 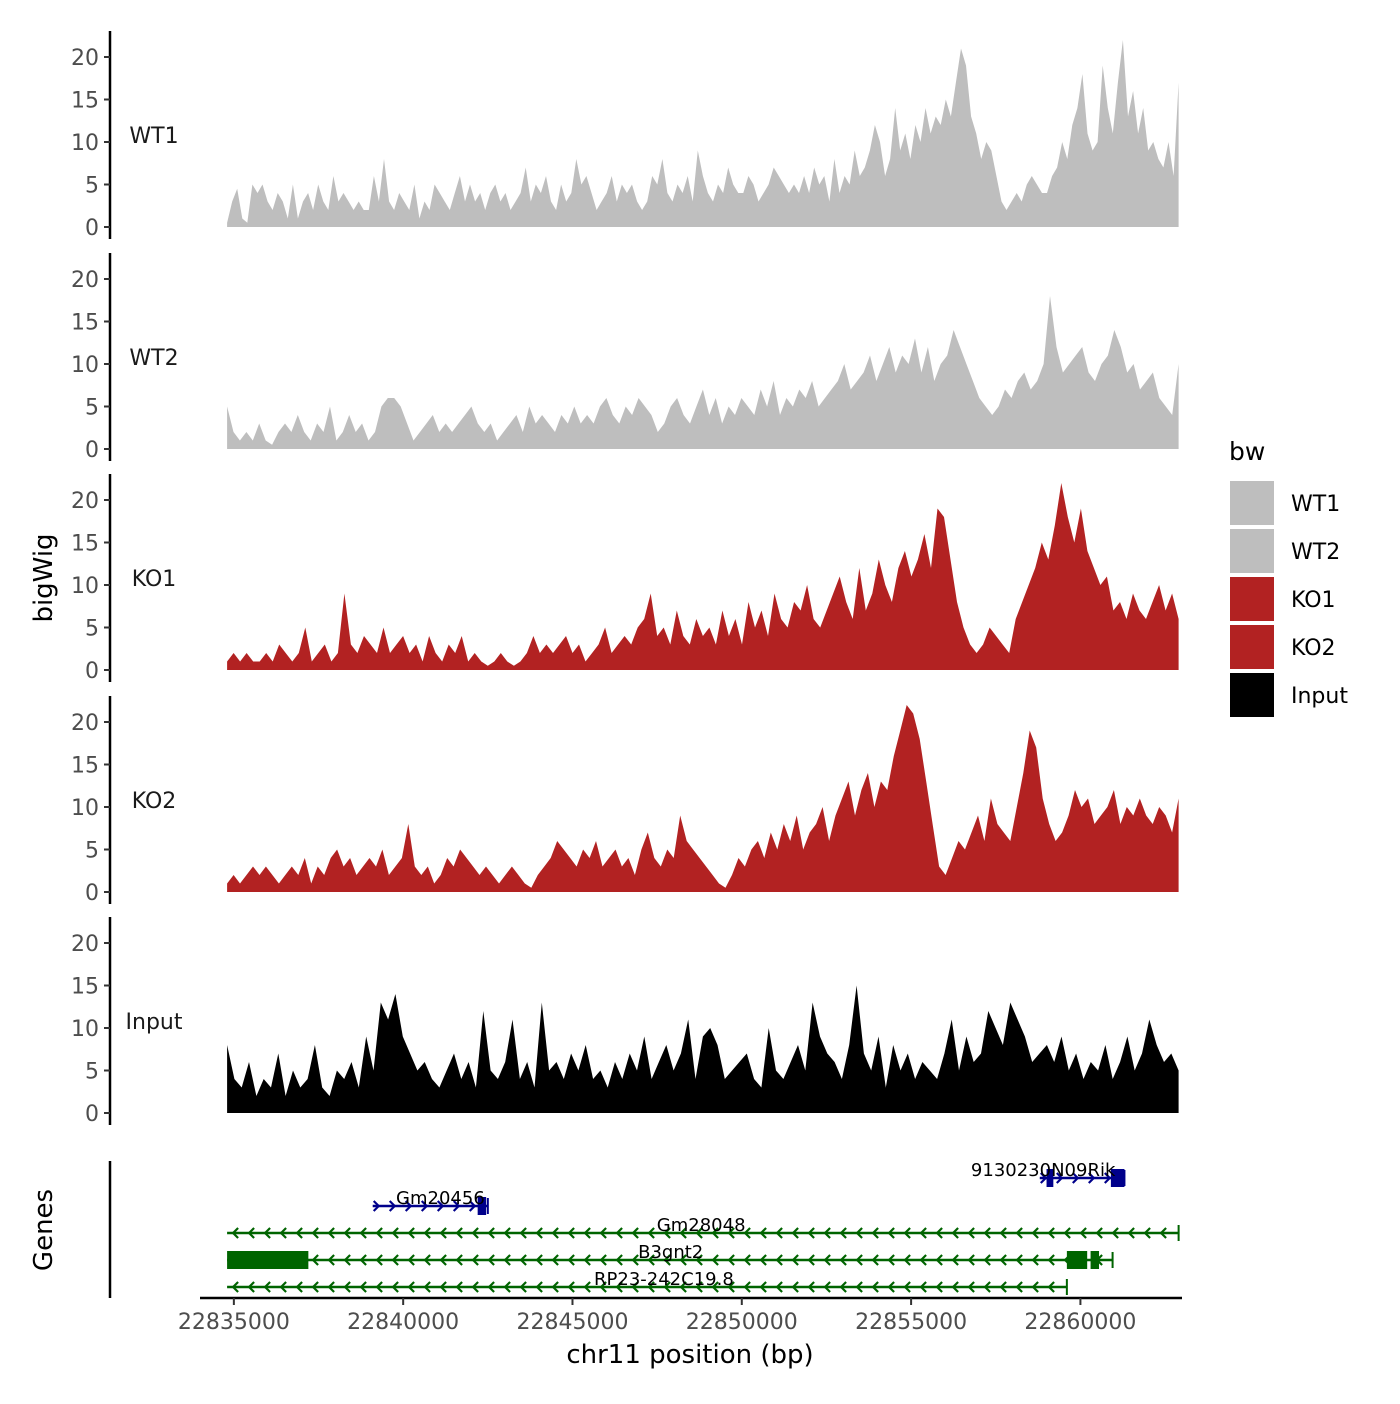 I want to click on exon, so click(x=268, y=1260).